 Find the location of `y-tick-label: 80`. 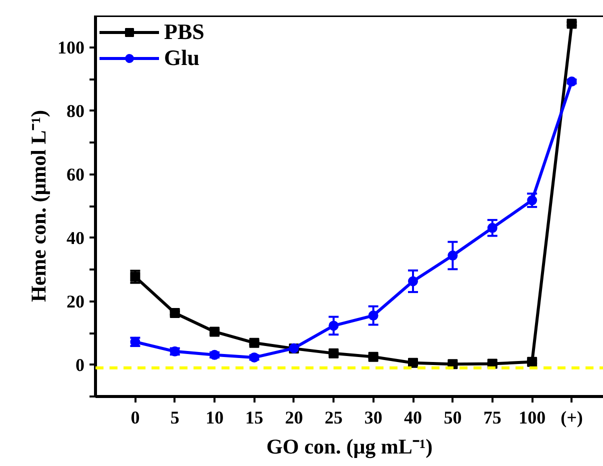

y-tick-label: 80 is located at coordinates (75, 110).